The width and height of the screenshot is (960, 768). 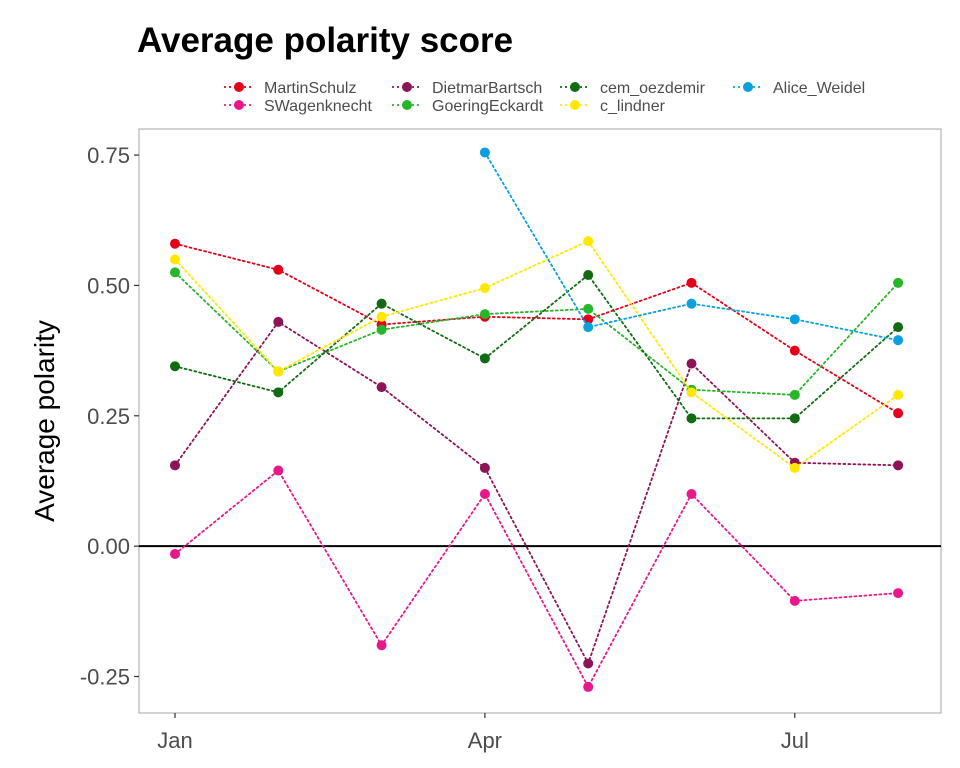 What do you see at coordinates (105, 677) in the screenshot?
I see `y-tick-label: -0.25` at bounding box center [105, 677].